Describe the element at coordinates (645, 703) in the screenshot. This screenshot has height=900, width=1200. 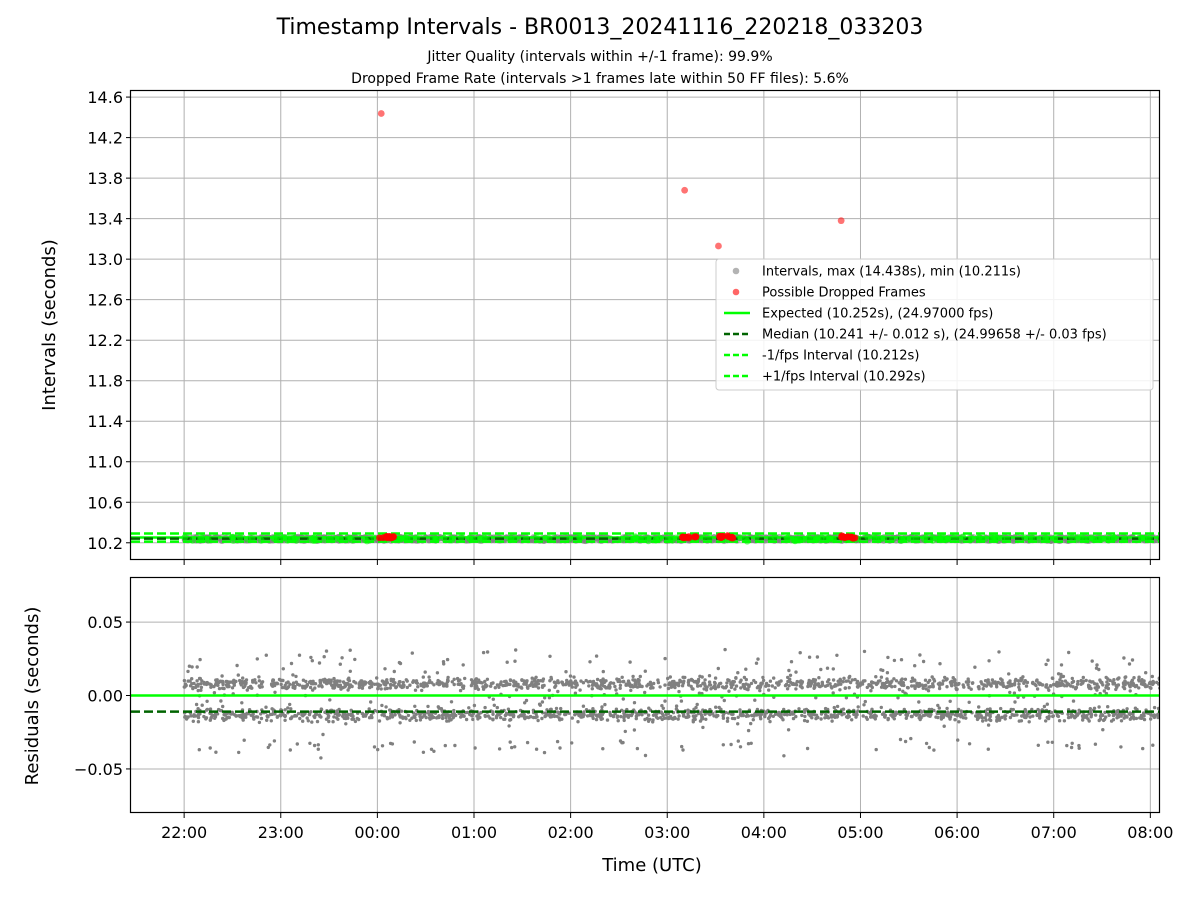
I see `residuals-plot-area` at that location.